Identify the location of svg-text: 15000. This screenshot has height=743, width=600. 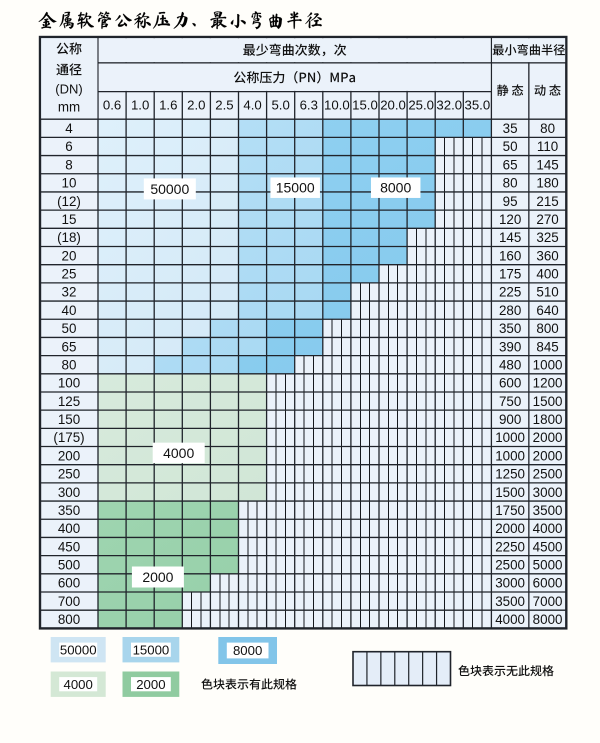
(151, 649).